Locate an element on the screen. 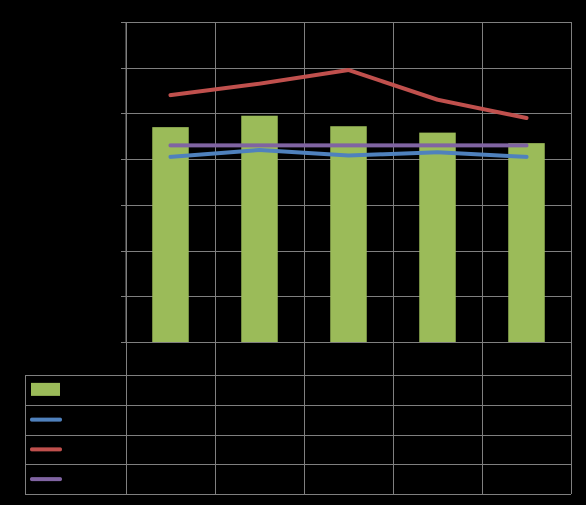 Image resolution: width=586 pixels, height=505 pixels. line-layer is located at coordinates (348, 113).